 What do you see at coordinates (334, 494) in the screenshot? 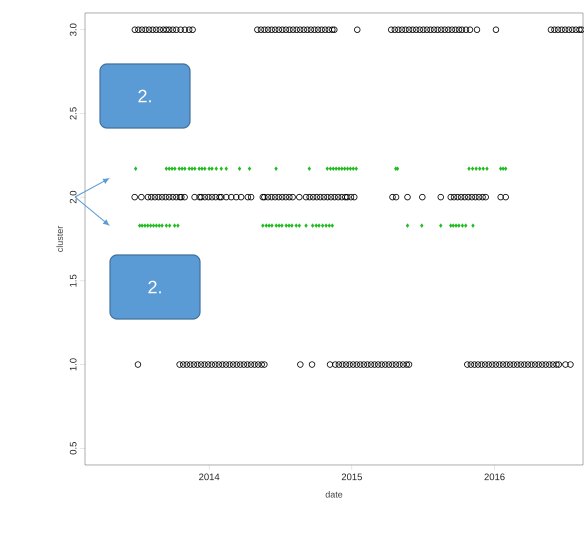
I see `x-axis-title: date` at bounding box center [334, 494].